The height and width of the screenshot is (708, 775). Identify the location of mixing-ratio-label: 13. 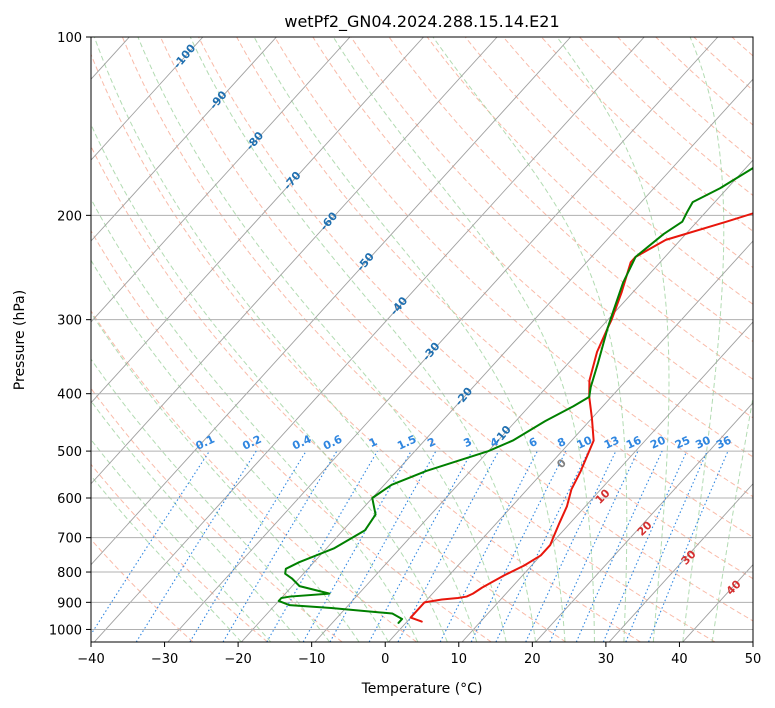
(611, 443).